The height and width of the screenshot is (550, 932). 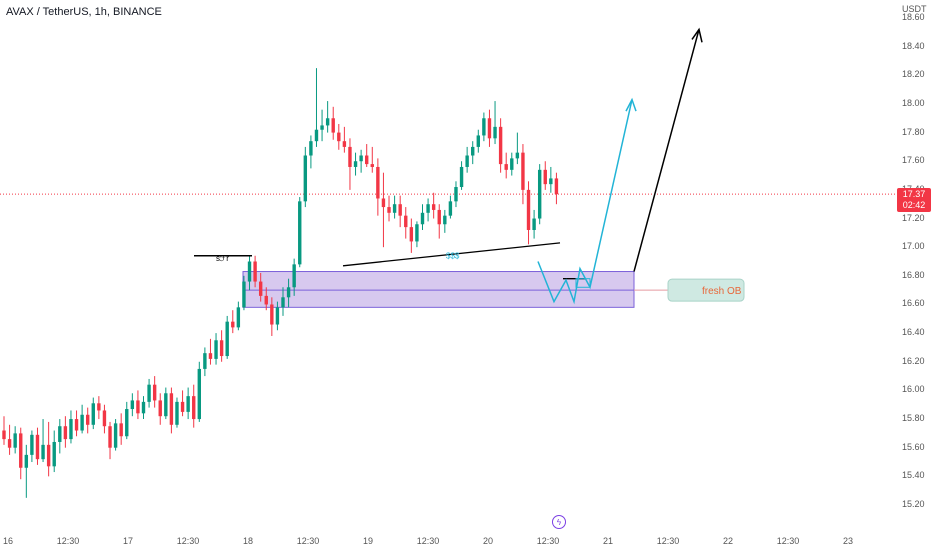 What do you see at coordinates (128, 541) in the screenshot?
I see `time-tick: 17` at bounding box center [128, 541].